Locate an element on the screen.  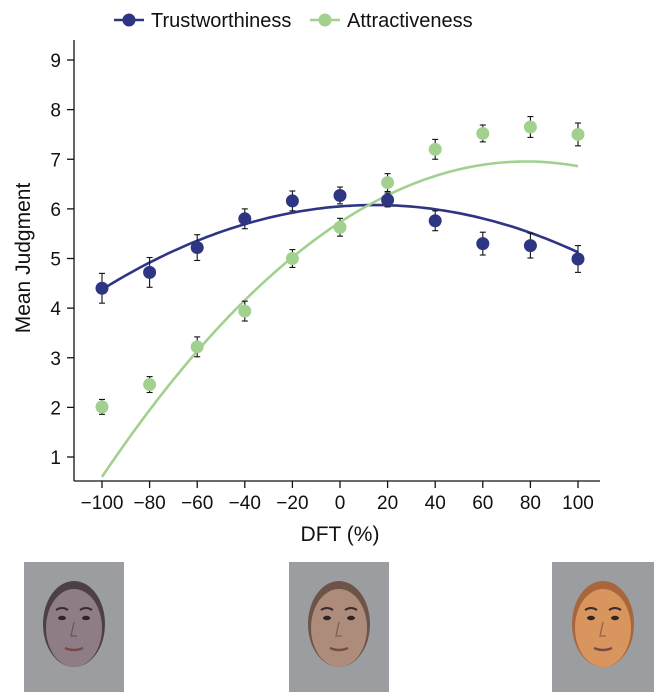
fit-line-trustworthiness is located at coordinates (340, 247).